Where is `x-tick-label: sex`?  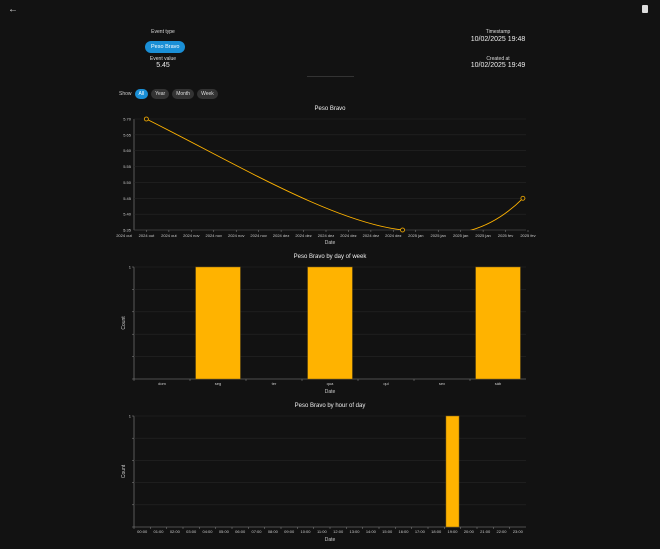
x-tick-label: sex is located at coordinates (442, 383).